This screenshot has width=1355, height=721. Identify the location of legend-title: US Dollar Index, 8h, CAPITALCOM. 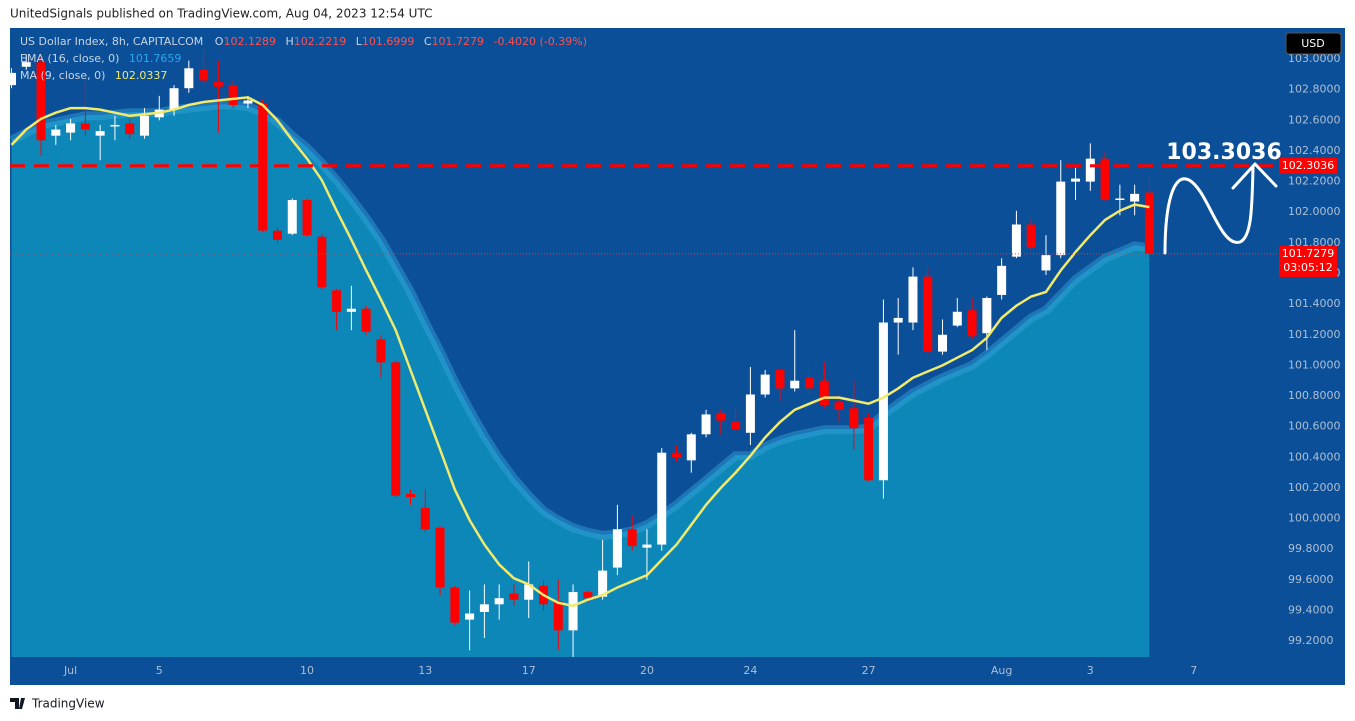
(111, 41).